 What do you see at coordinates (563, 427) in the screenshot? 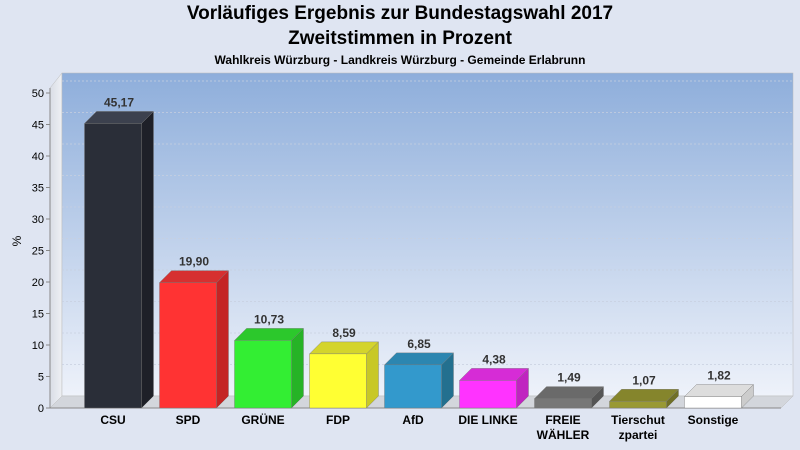
I see `category-label: FREIE WÄHLER` at bounding box center [563, 427].